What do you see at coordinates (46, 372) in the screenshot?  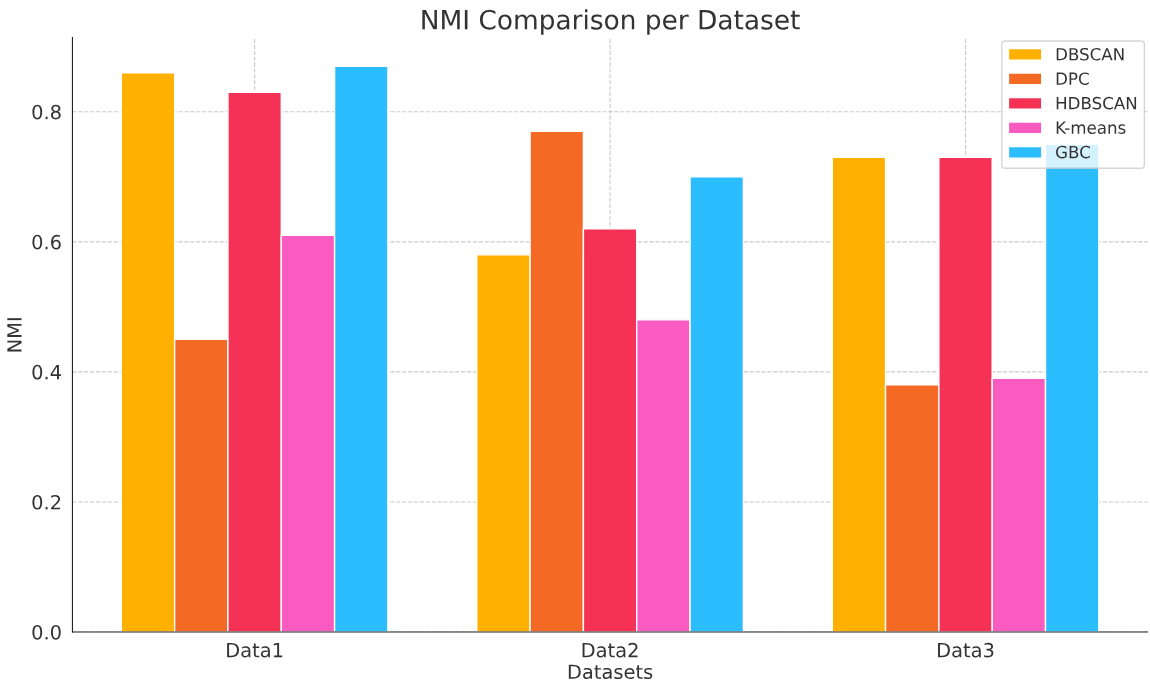 I see `y-tick-label: 0.4` at bounding box center [46, 372].